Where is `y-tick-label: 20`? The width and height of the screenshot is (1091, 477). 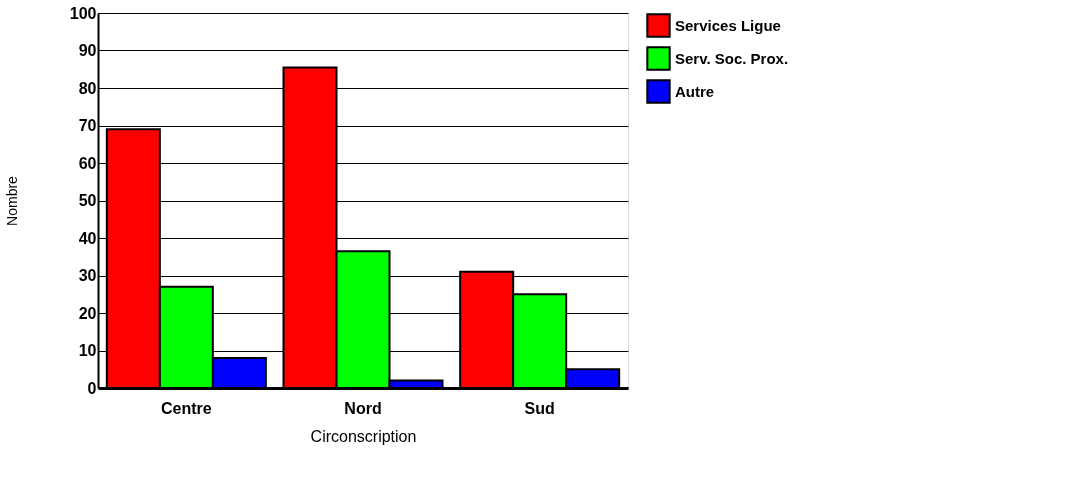
y-tick-label: 20 is located at coordinates (87, 313).